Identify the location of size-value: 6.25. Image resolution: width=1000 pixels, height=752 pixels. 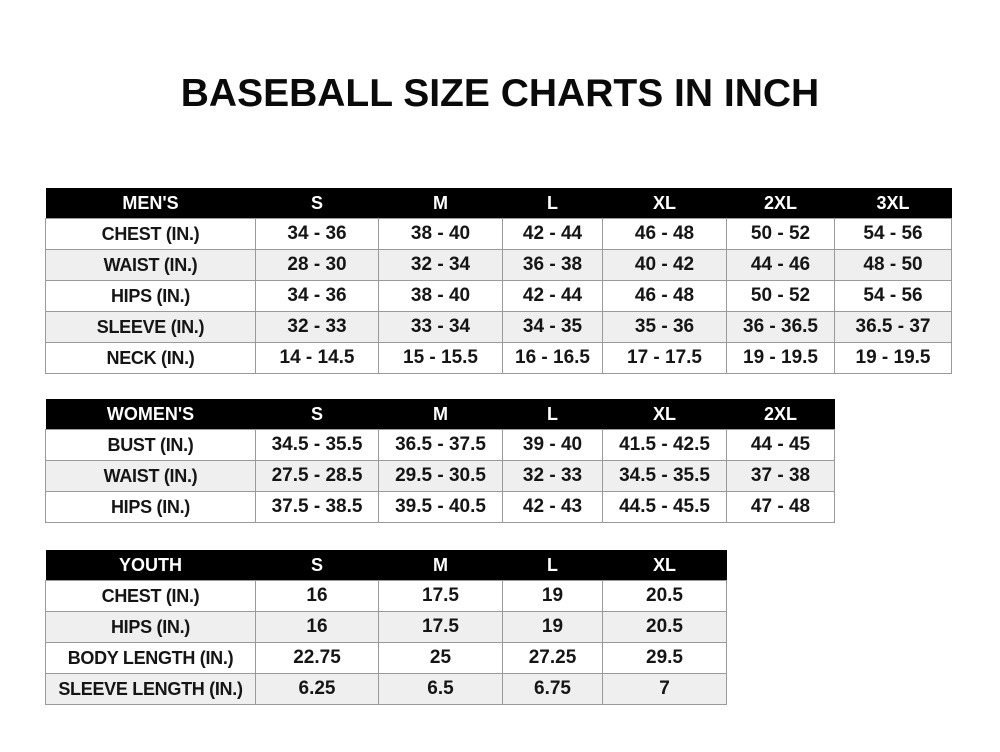
(317, 689).